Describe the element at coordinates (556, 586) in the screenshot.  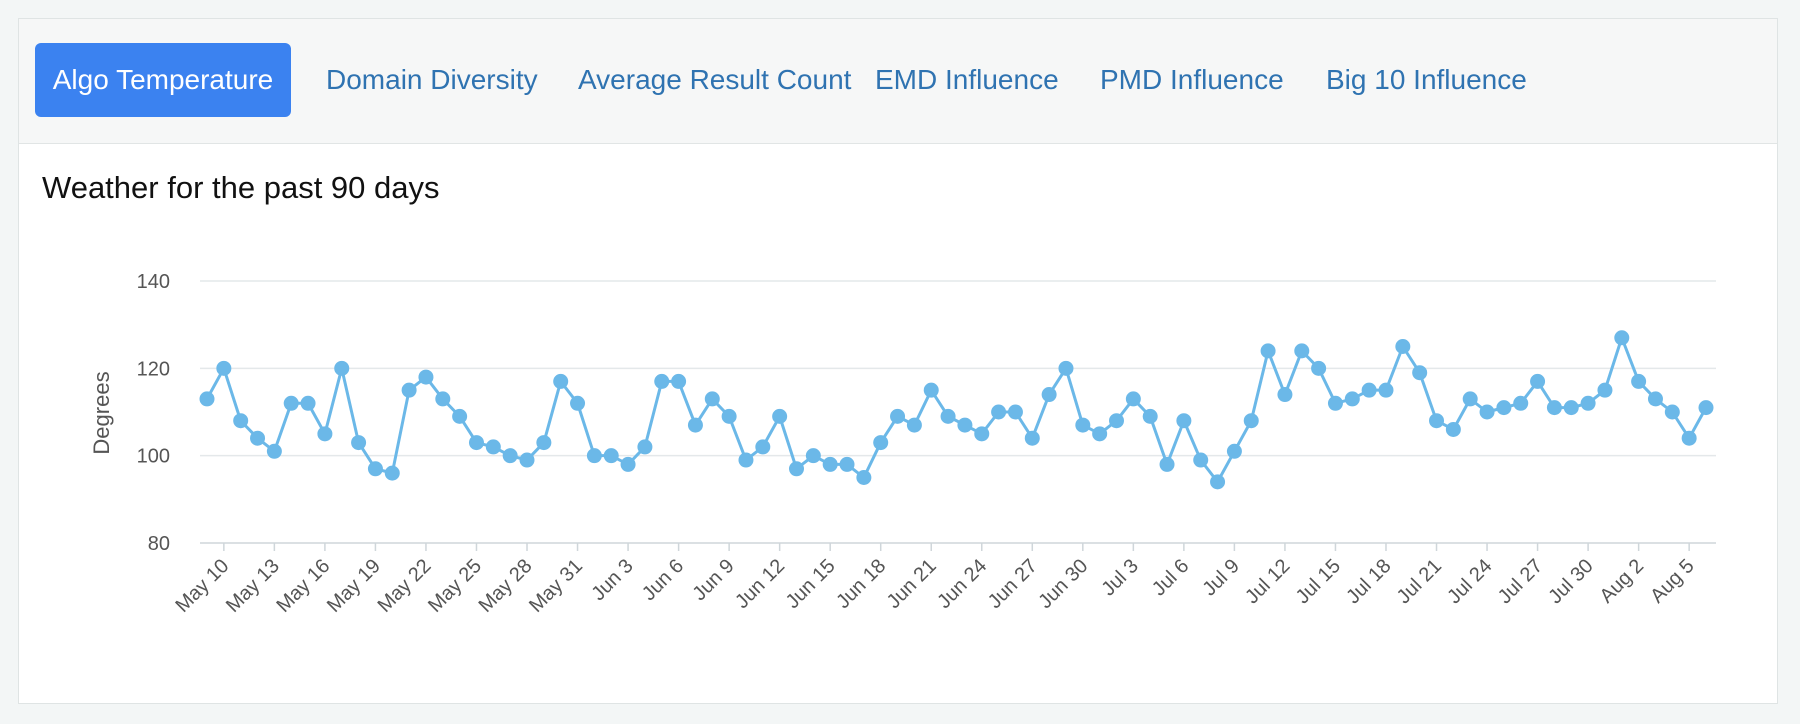
I see `x-tick-label: May 31` at that location.